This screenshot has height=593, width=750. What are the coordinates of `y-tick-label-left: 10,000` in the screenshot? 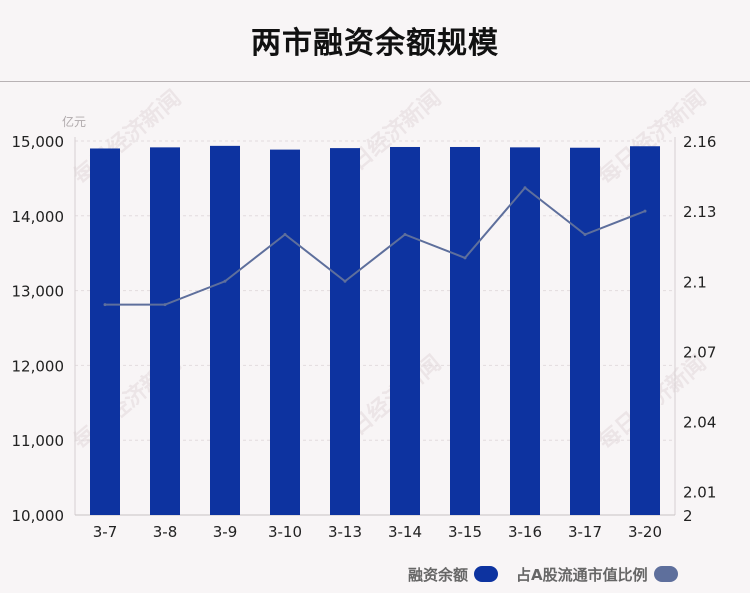 It's located at (38, 516).